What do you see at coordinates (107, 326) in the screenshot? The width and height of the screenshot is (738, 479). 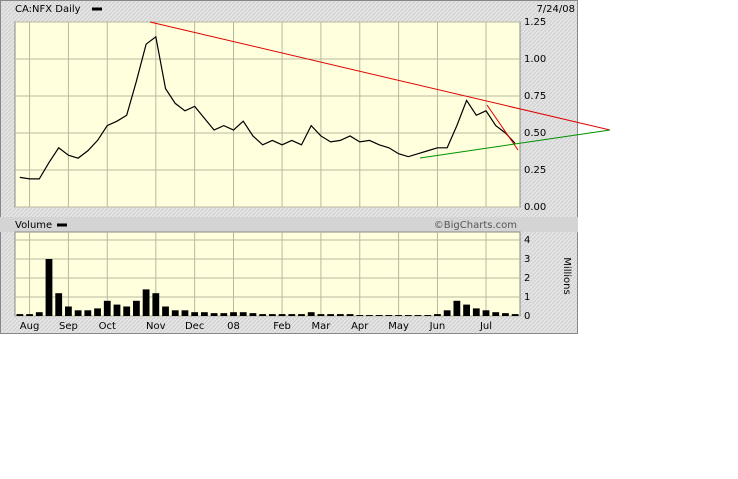 I see `x-tick-label: Oct` at bounding box center [107, 326].